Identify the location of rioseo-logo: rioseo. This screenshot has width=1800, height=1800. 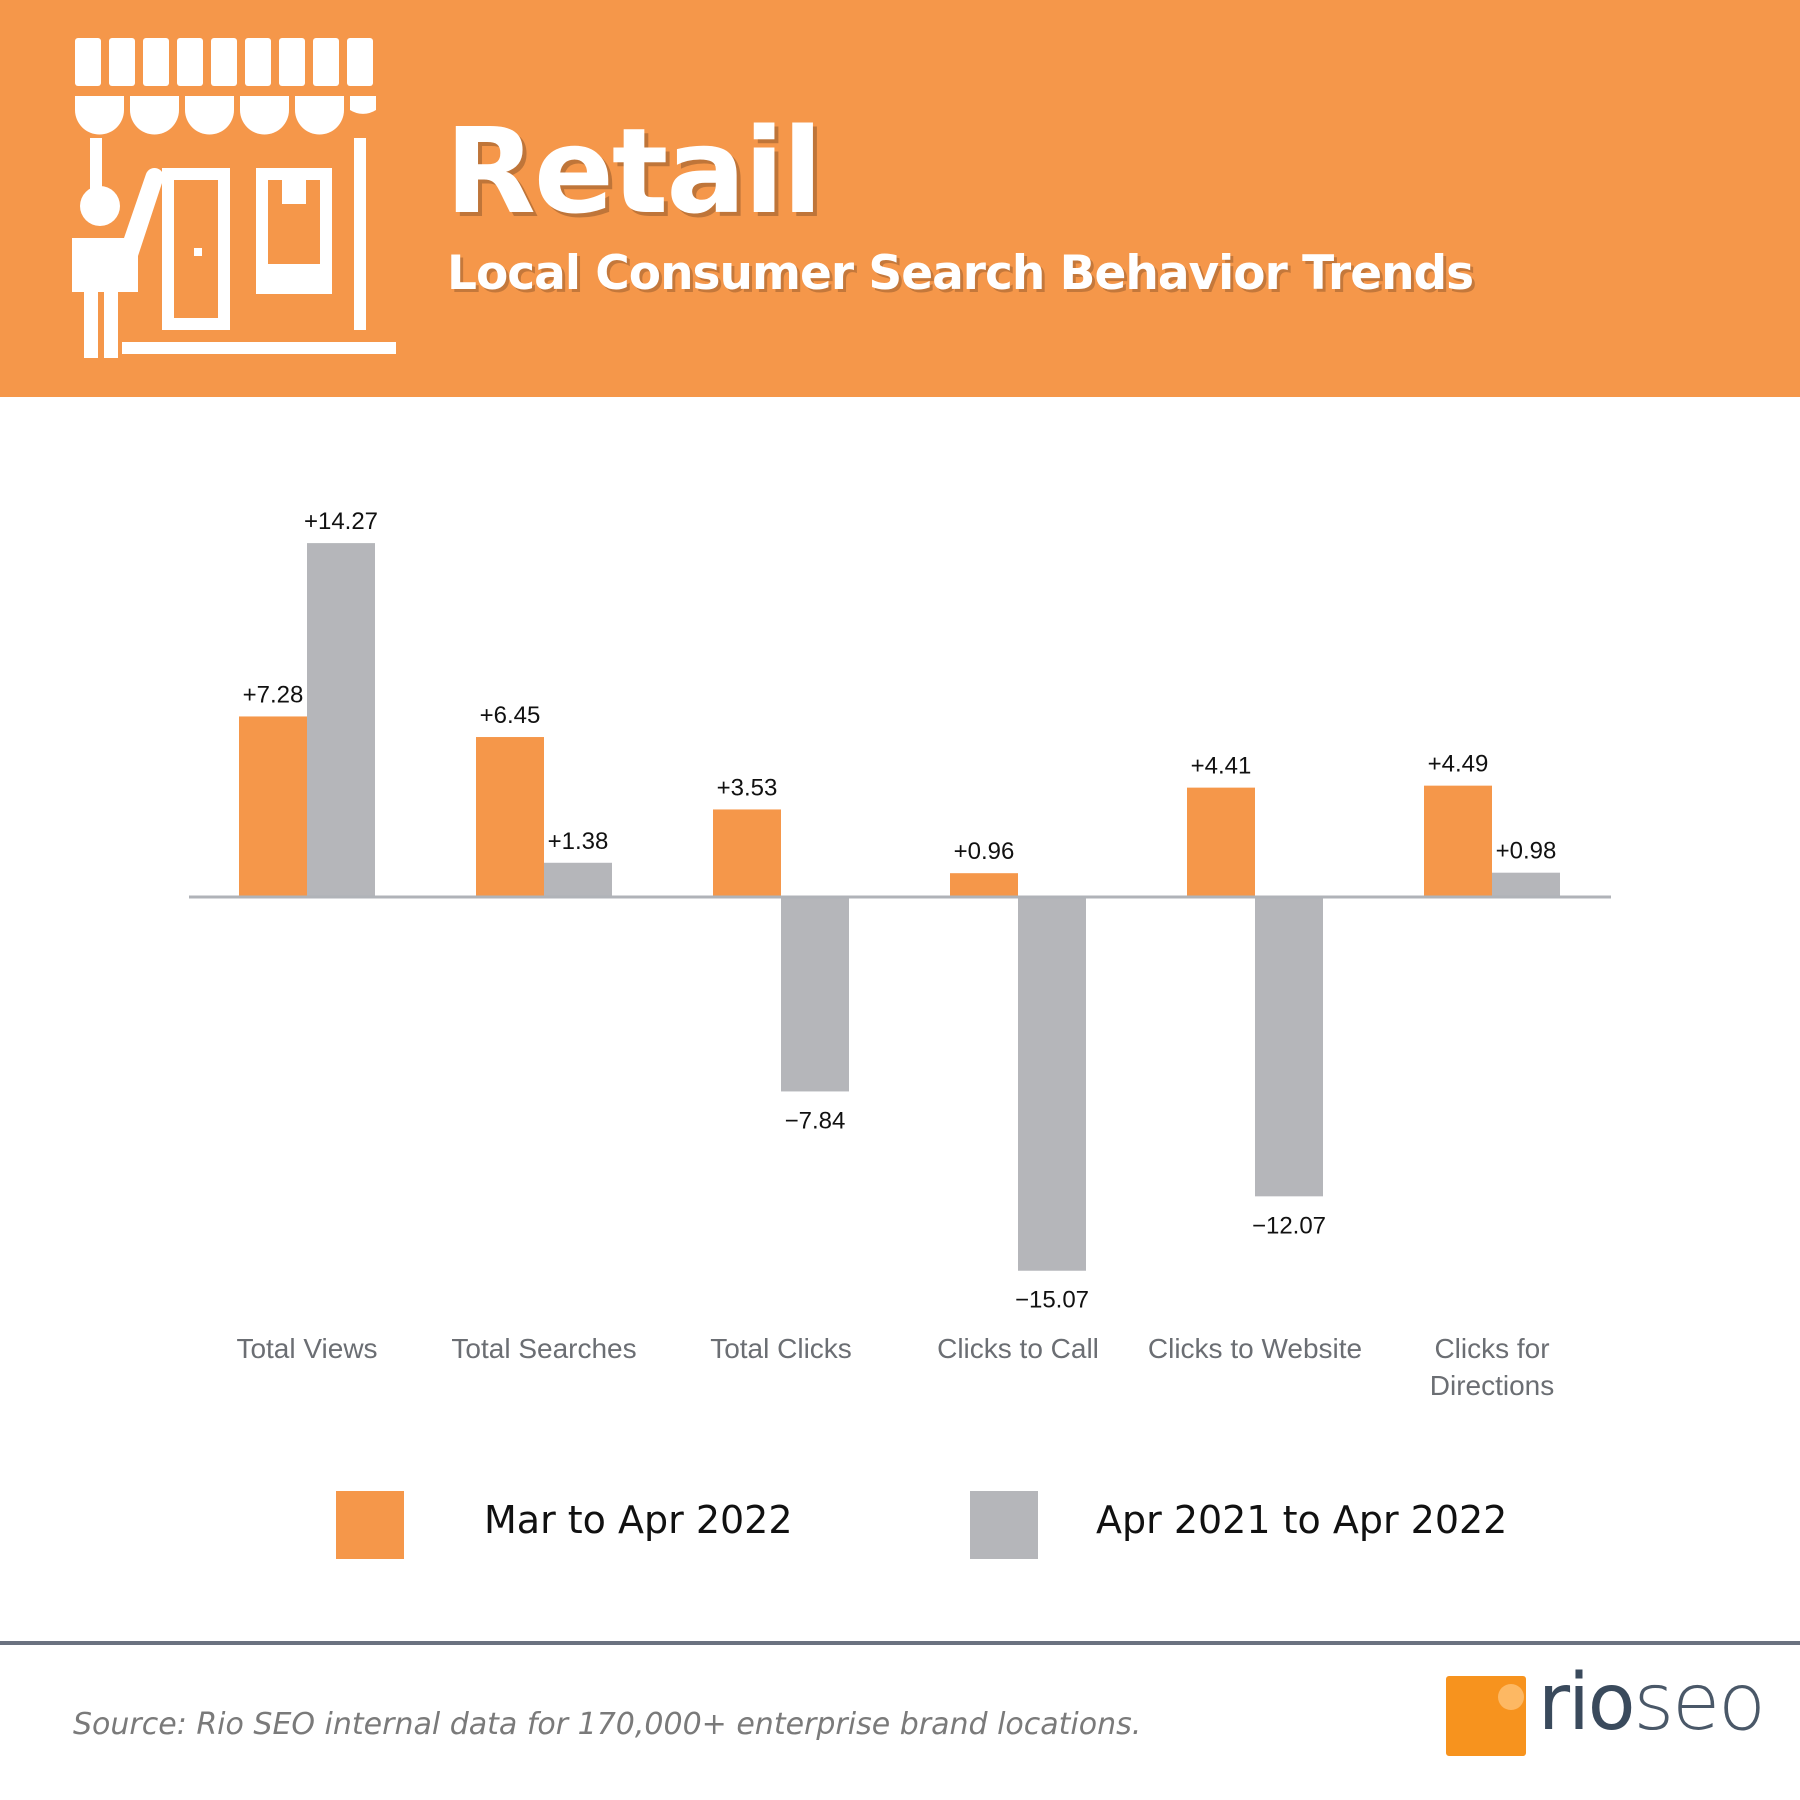
(1611, 1724).